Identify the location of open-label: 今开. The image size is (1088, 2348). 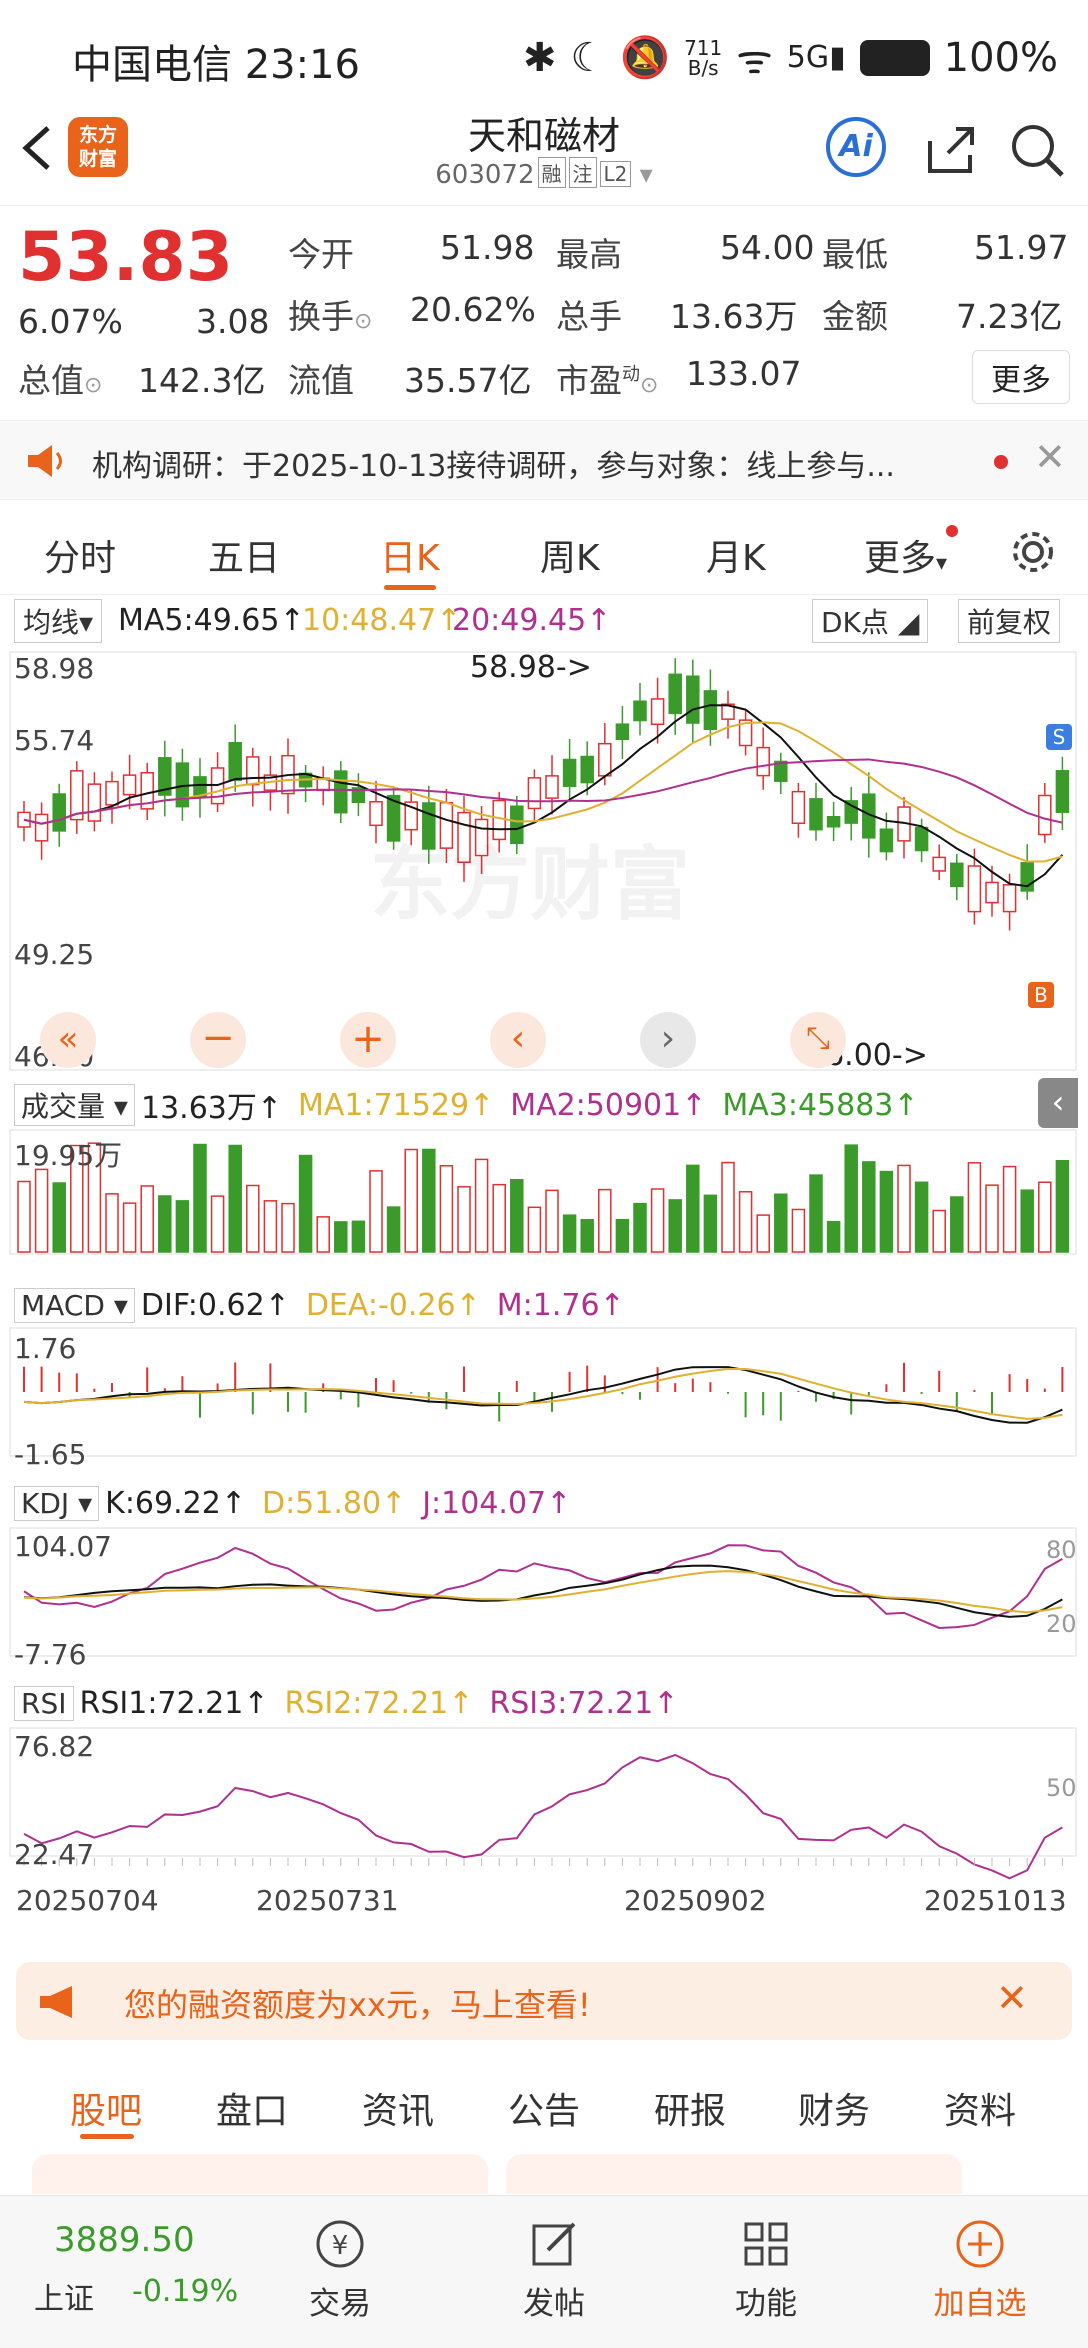
(321, 254).